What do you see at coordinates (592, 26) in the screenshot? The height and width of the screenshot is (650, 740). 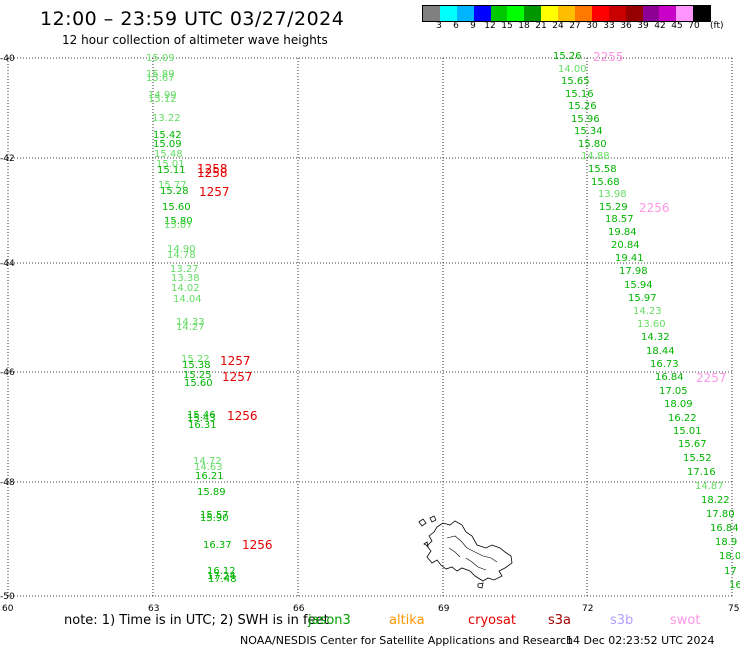 I see `colorbar-label: 30` at bounding box center [592, 26].